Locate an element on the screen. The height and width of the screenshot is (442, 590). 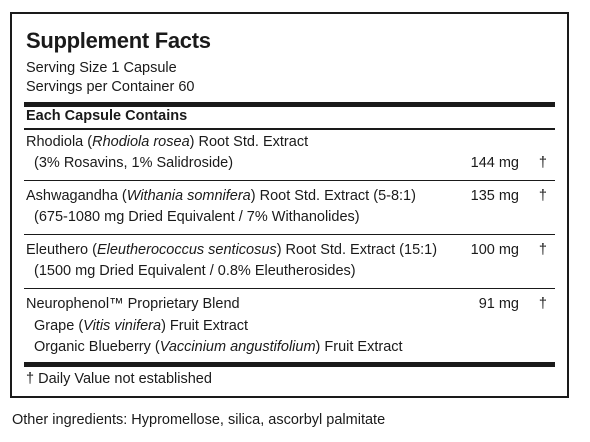
footnote: † Daily Value not established is located at coordinates (119, 379).